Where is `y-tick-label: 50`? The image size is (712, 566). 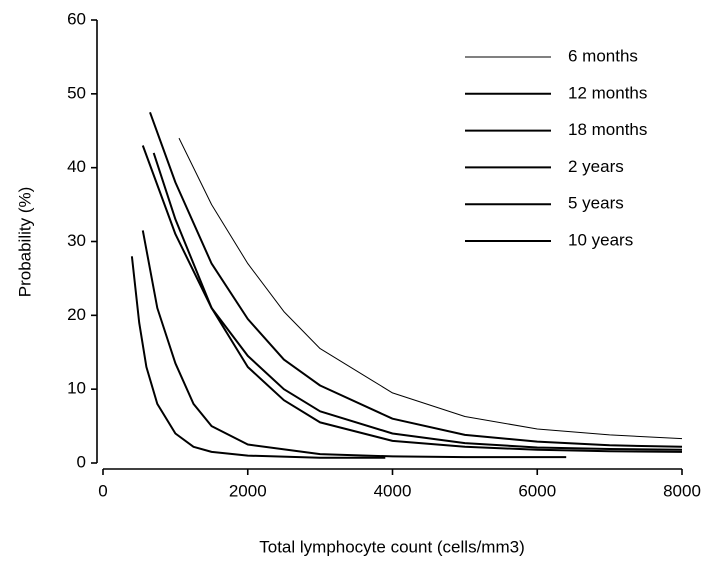
y-tick-label: 50 is located at coordinates (76, 92).